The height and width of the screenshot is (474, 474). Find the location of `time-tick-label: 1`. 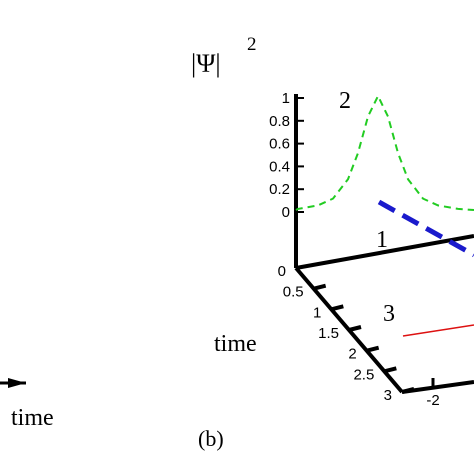

time-tick-label: 1 is located at coordinates (317, 312).